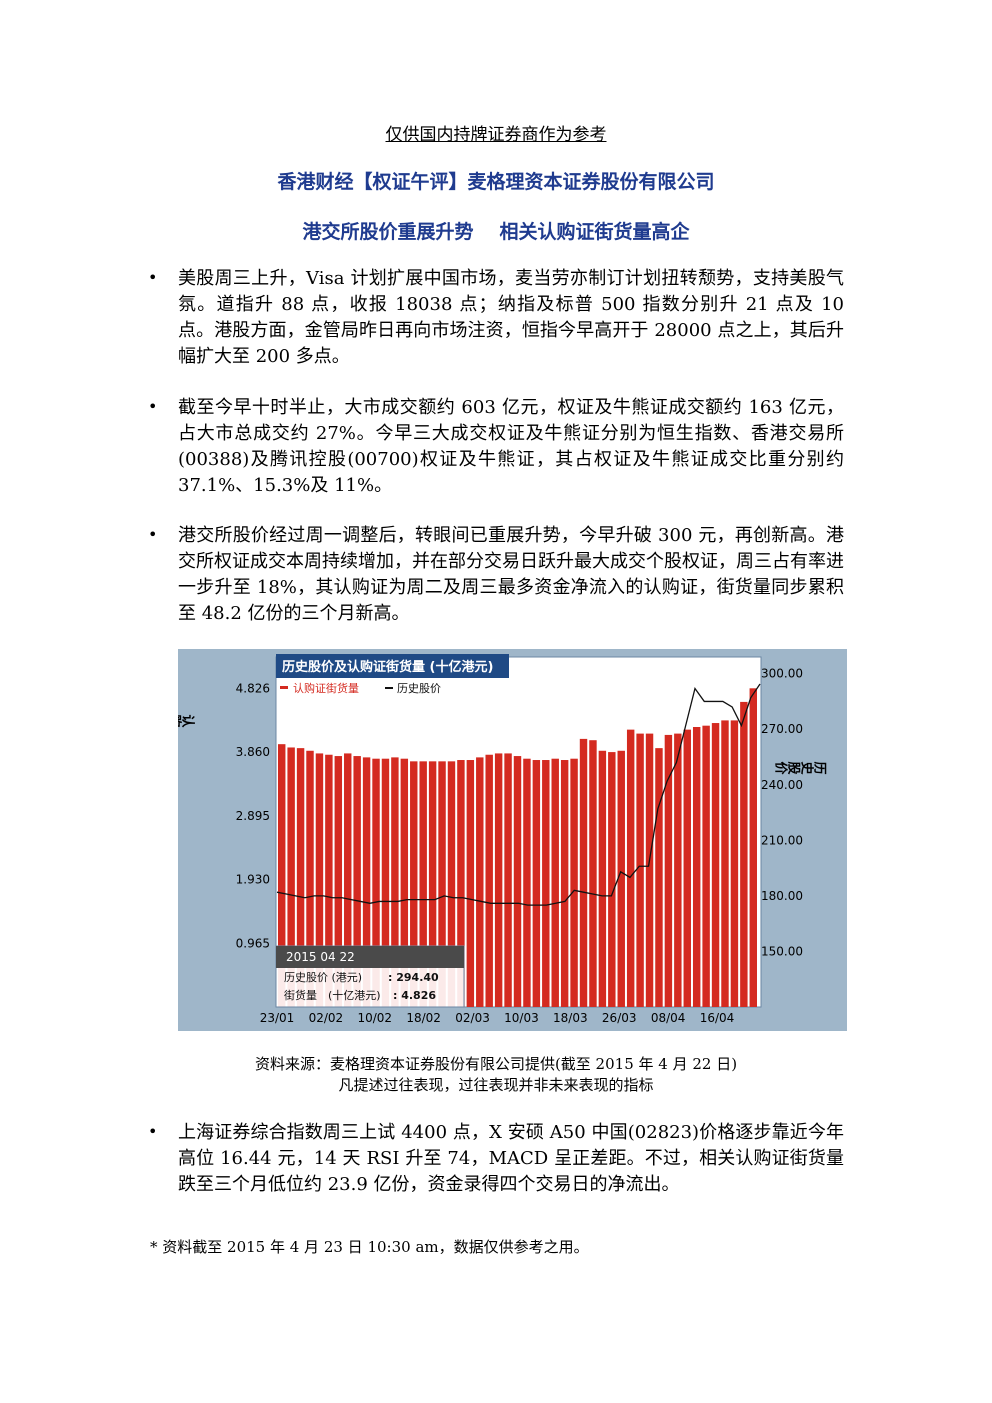 The image size is (992, 1403). I want to click on left-tick-label: 4.826, so click(253, 688).